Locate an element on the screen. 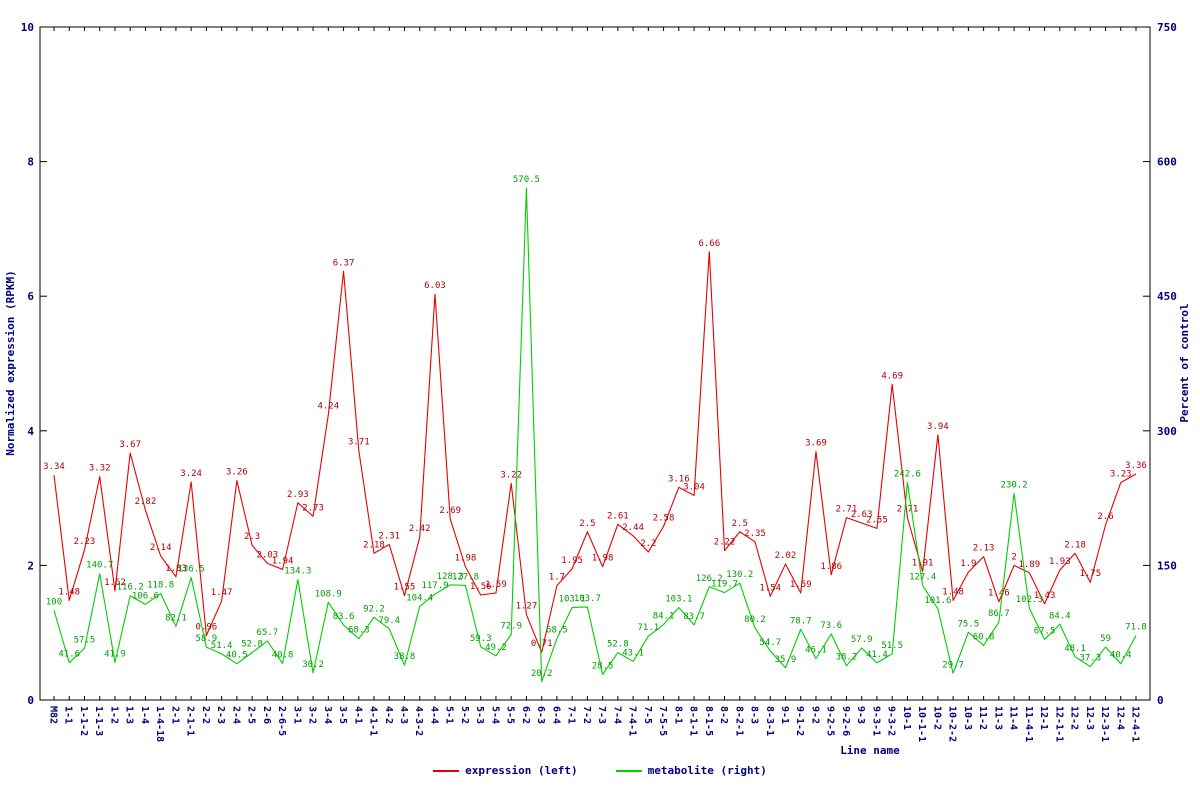 The image size is (1200, 800). svg-text: 48.1 is located at coordinates (1075, 649).